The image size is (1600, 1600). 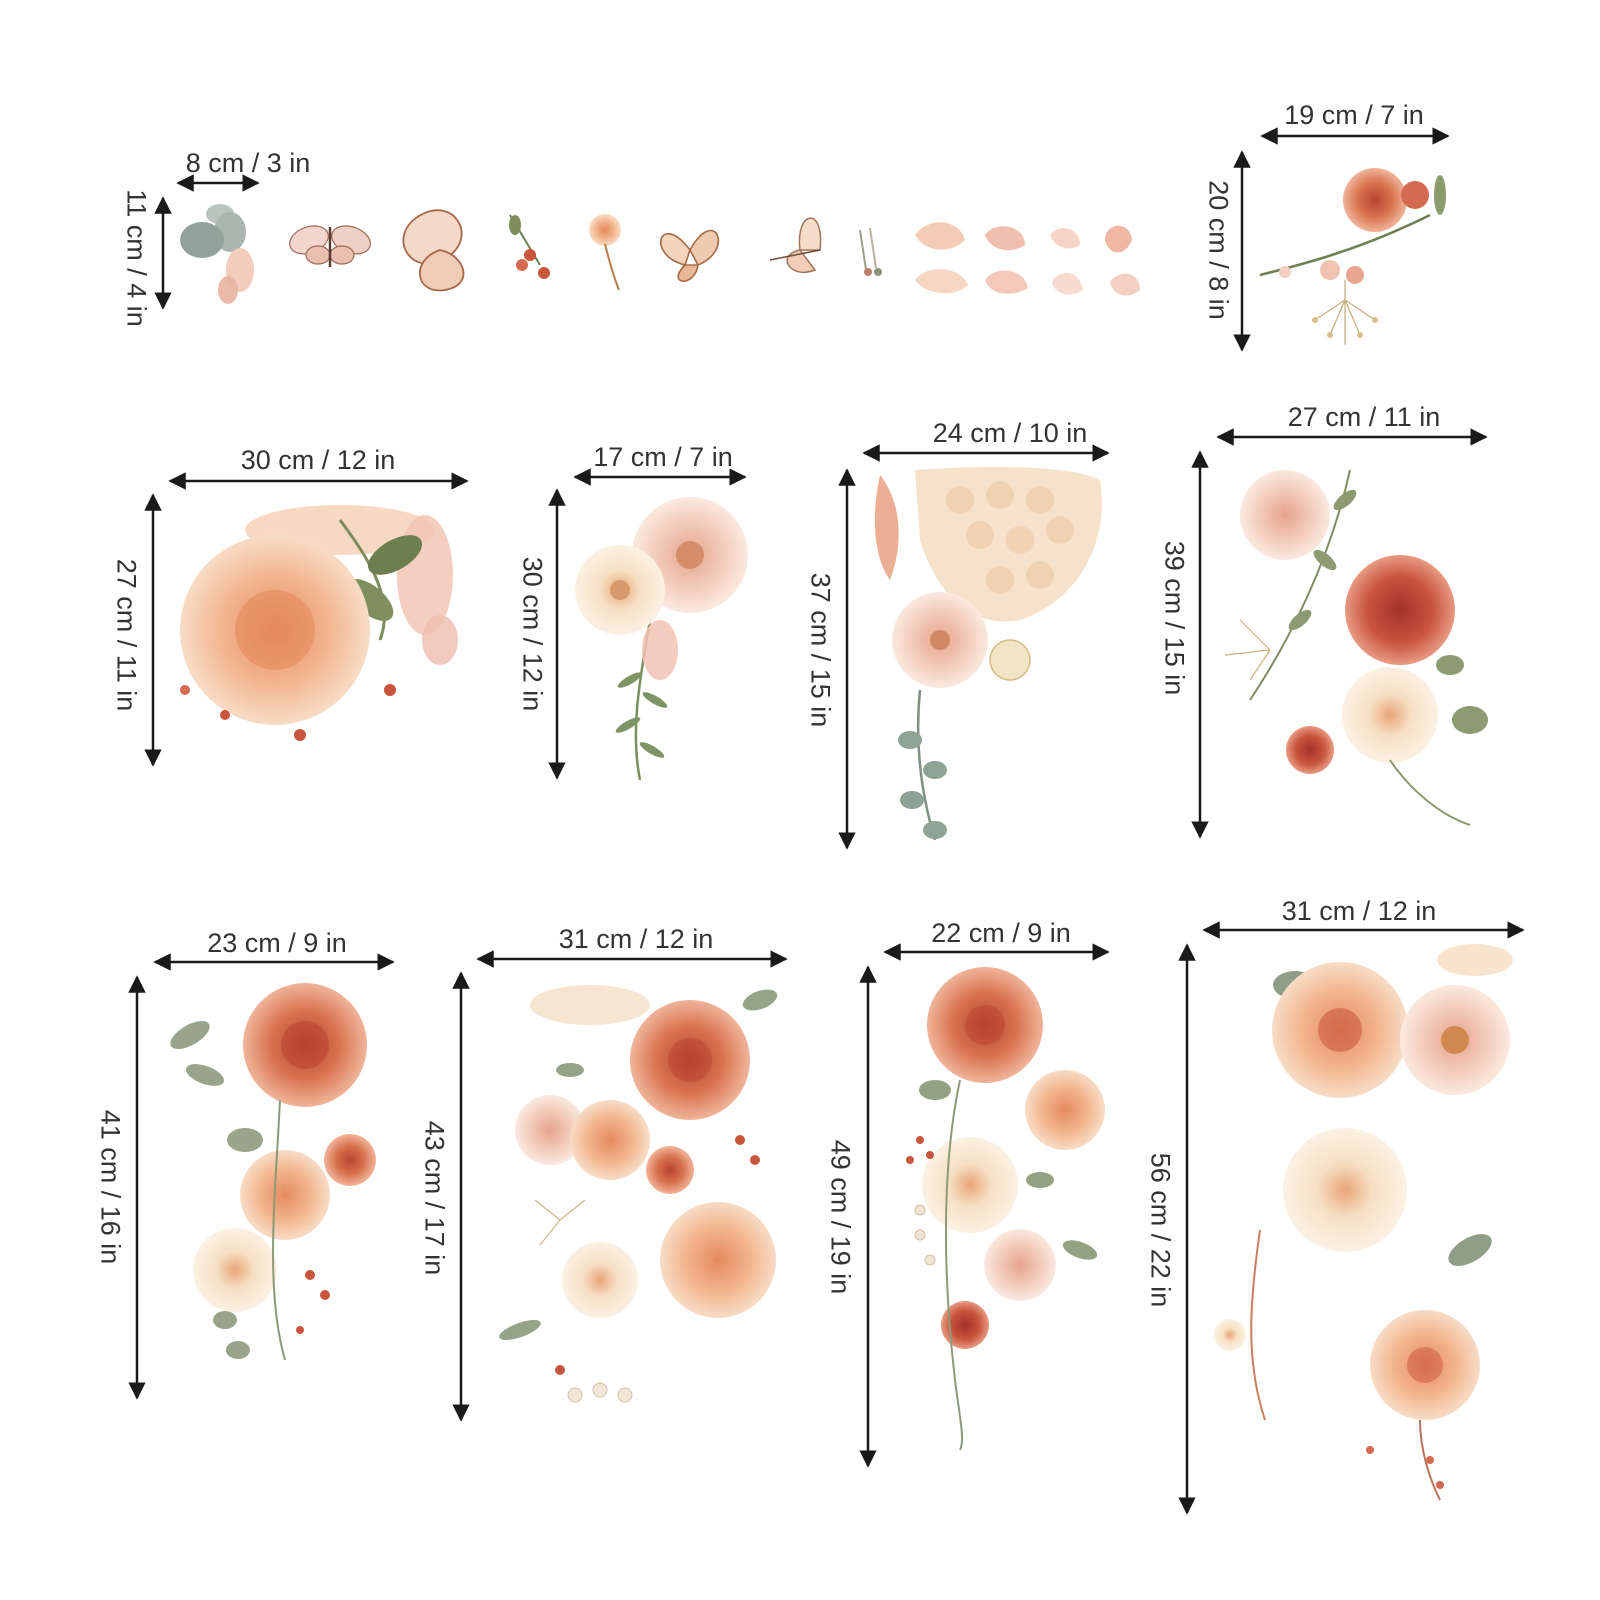 What do you see at coordinates (217, 254) in the screenshot?
I see `eucalyptus-sprig` at bounding box center [217, 254].